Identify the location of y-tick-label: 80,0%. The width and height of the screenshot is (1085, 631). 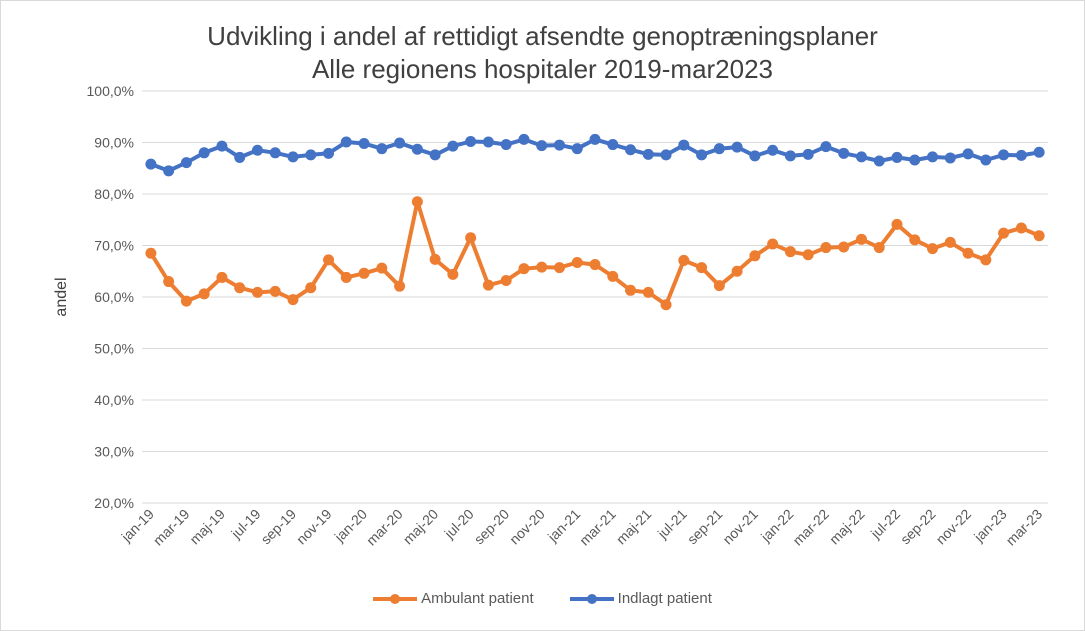
(114, 194).